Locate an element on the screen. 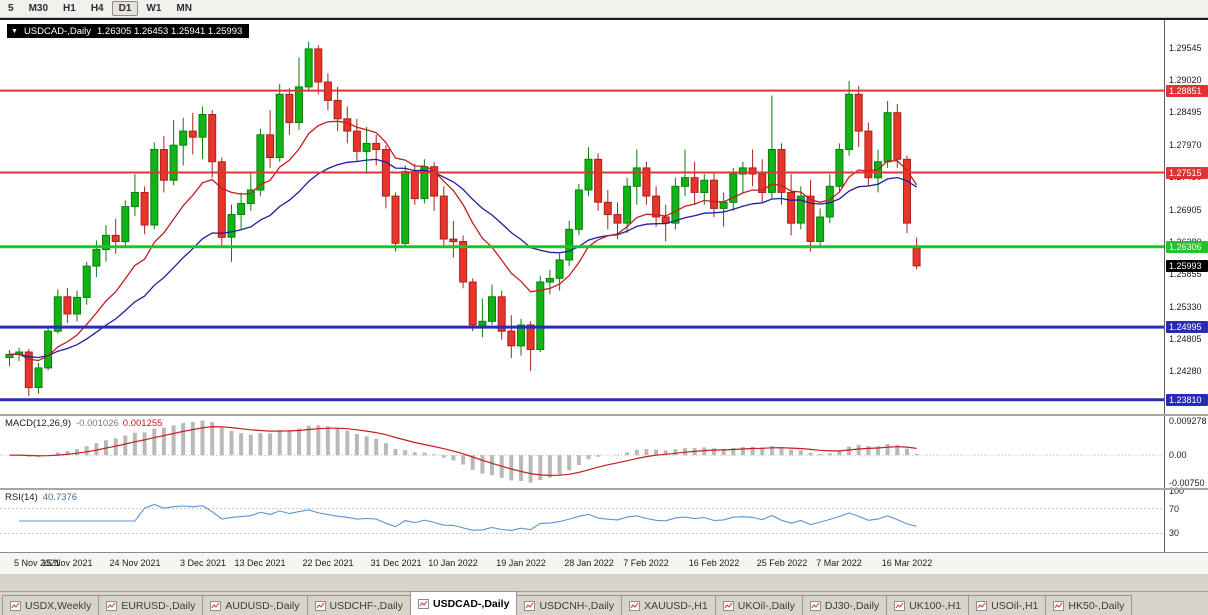  timeframe-button-h4: H4 is located at coordinates (97, 8).